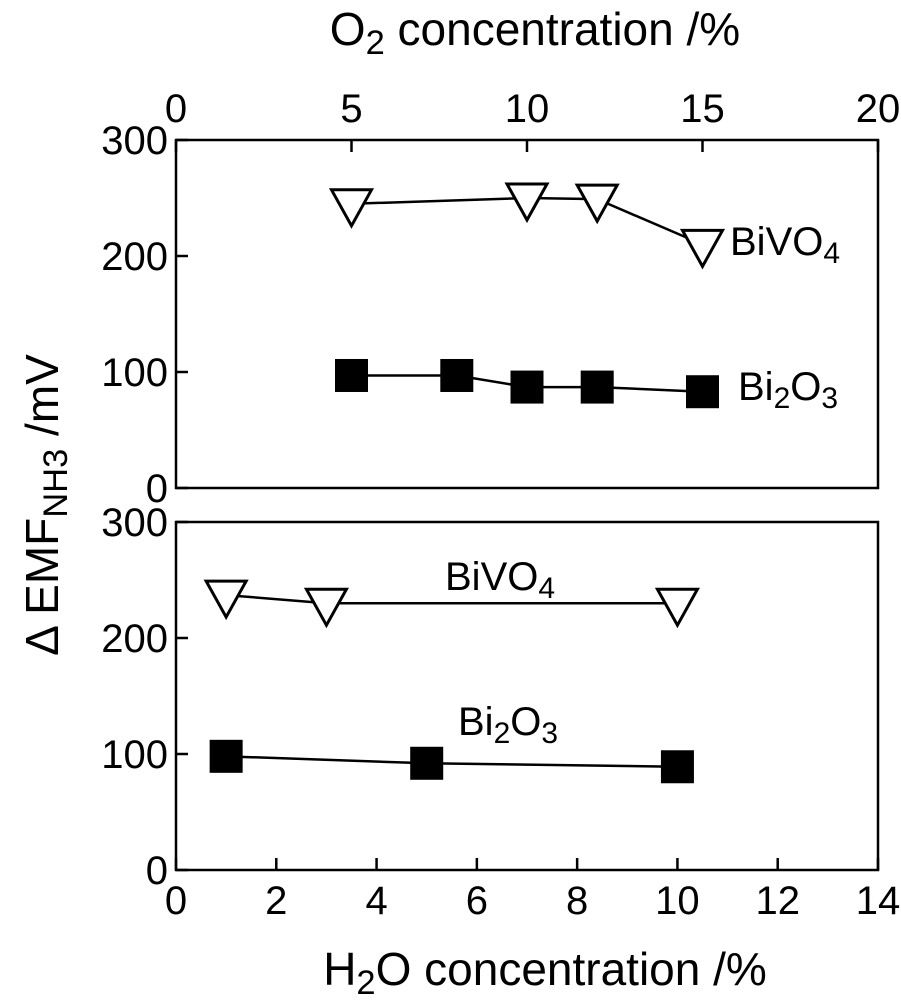  Describe the element at coordinates (157, 871) in the screenshot. I see `y-tick-label-bottom: 0` at that location.